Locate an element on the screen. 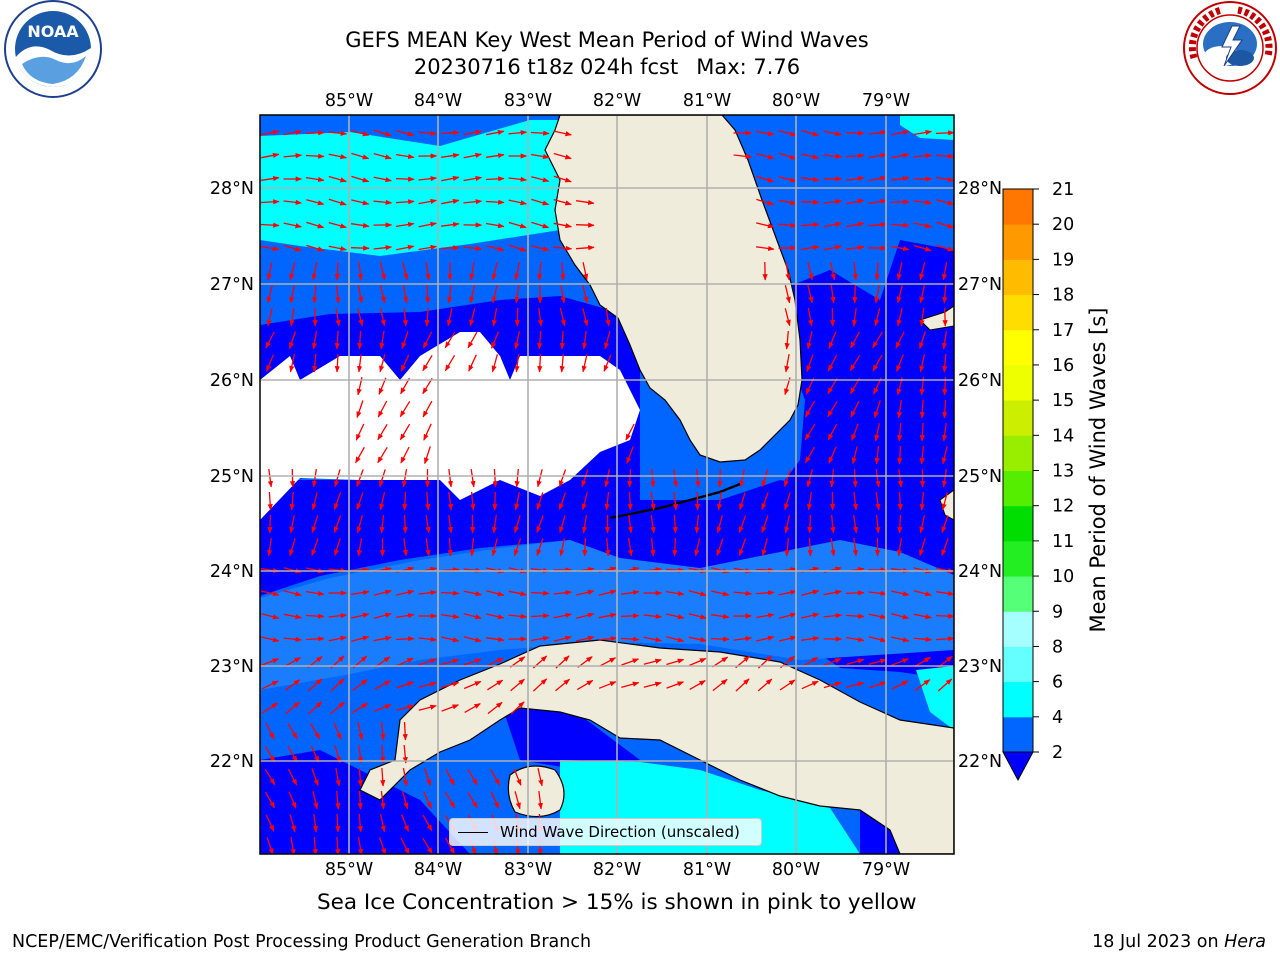  lat-label-right: 22°N is located at coordinates (980, 762).